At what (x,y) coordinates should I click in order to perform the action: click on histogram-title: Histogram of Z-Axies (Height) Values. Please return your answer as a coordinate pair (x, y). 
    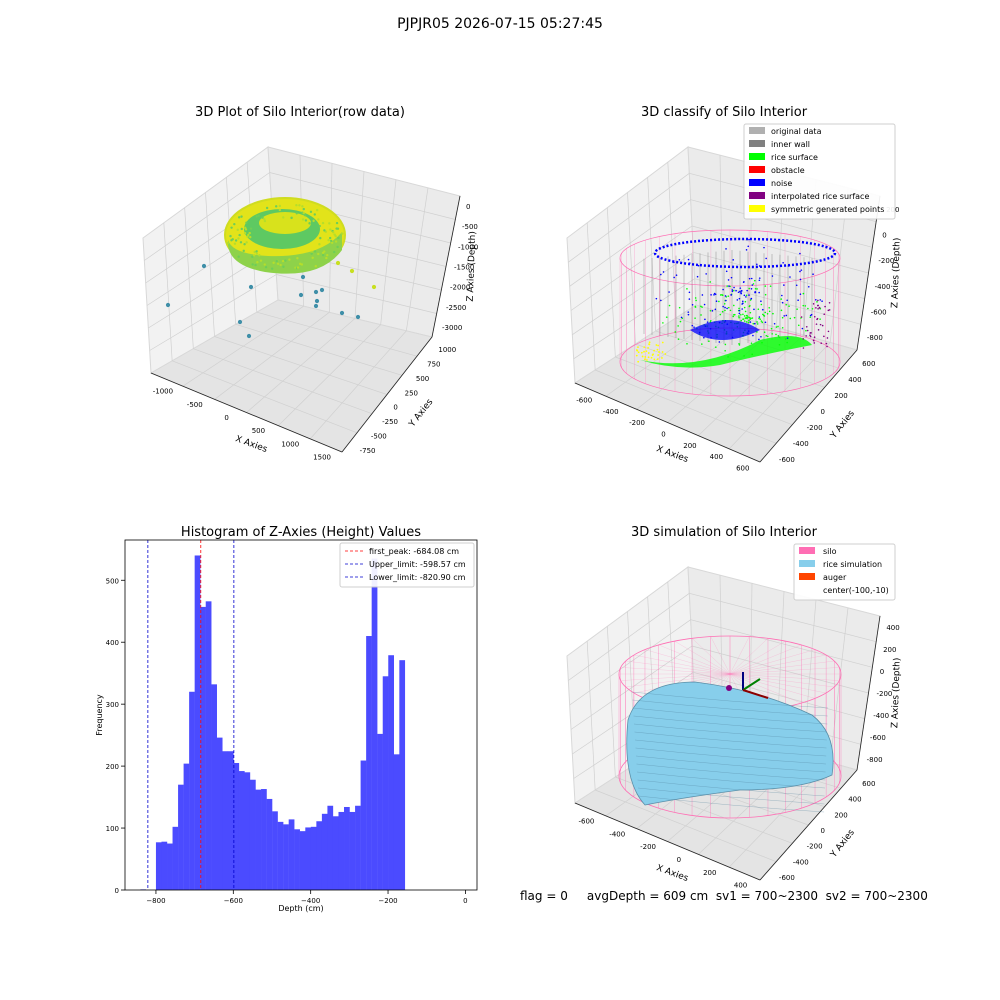
    Looking at the image, I should click on (301, 532).